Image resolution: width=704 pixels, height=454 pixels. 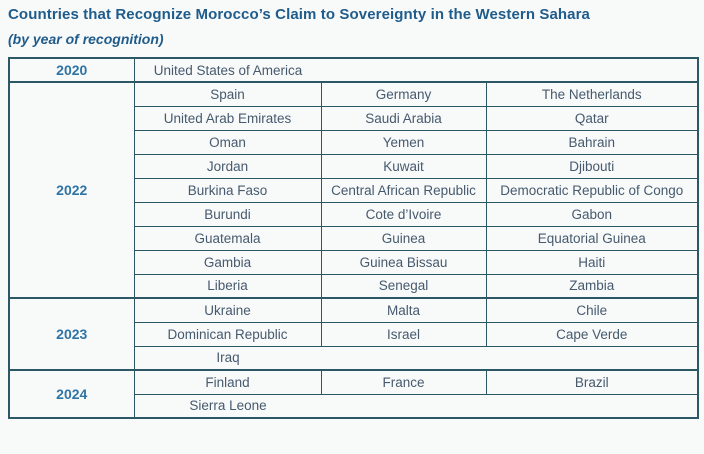 What do you see at coordinates (227, 238) in the screenshot?
I see `country-cell: Guatemala` at bounding box center [227, 238].